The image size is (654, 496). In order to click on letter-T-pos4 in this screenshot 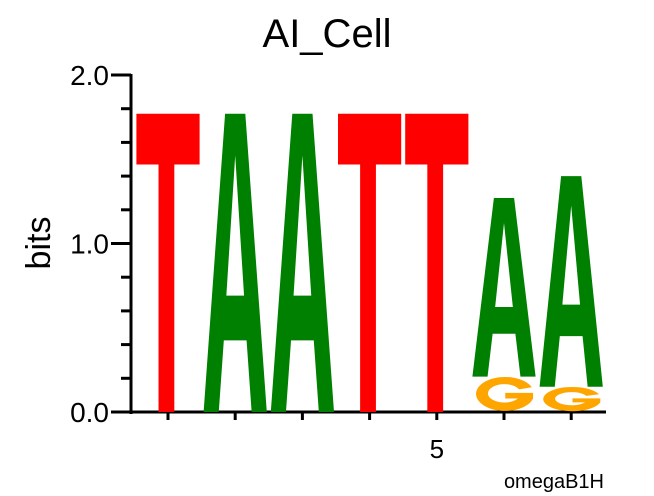, I will do `click(370, 262)`.